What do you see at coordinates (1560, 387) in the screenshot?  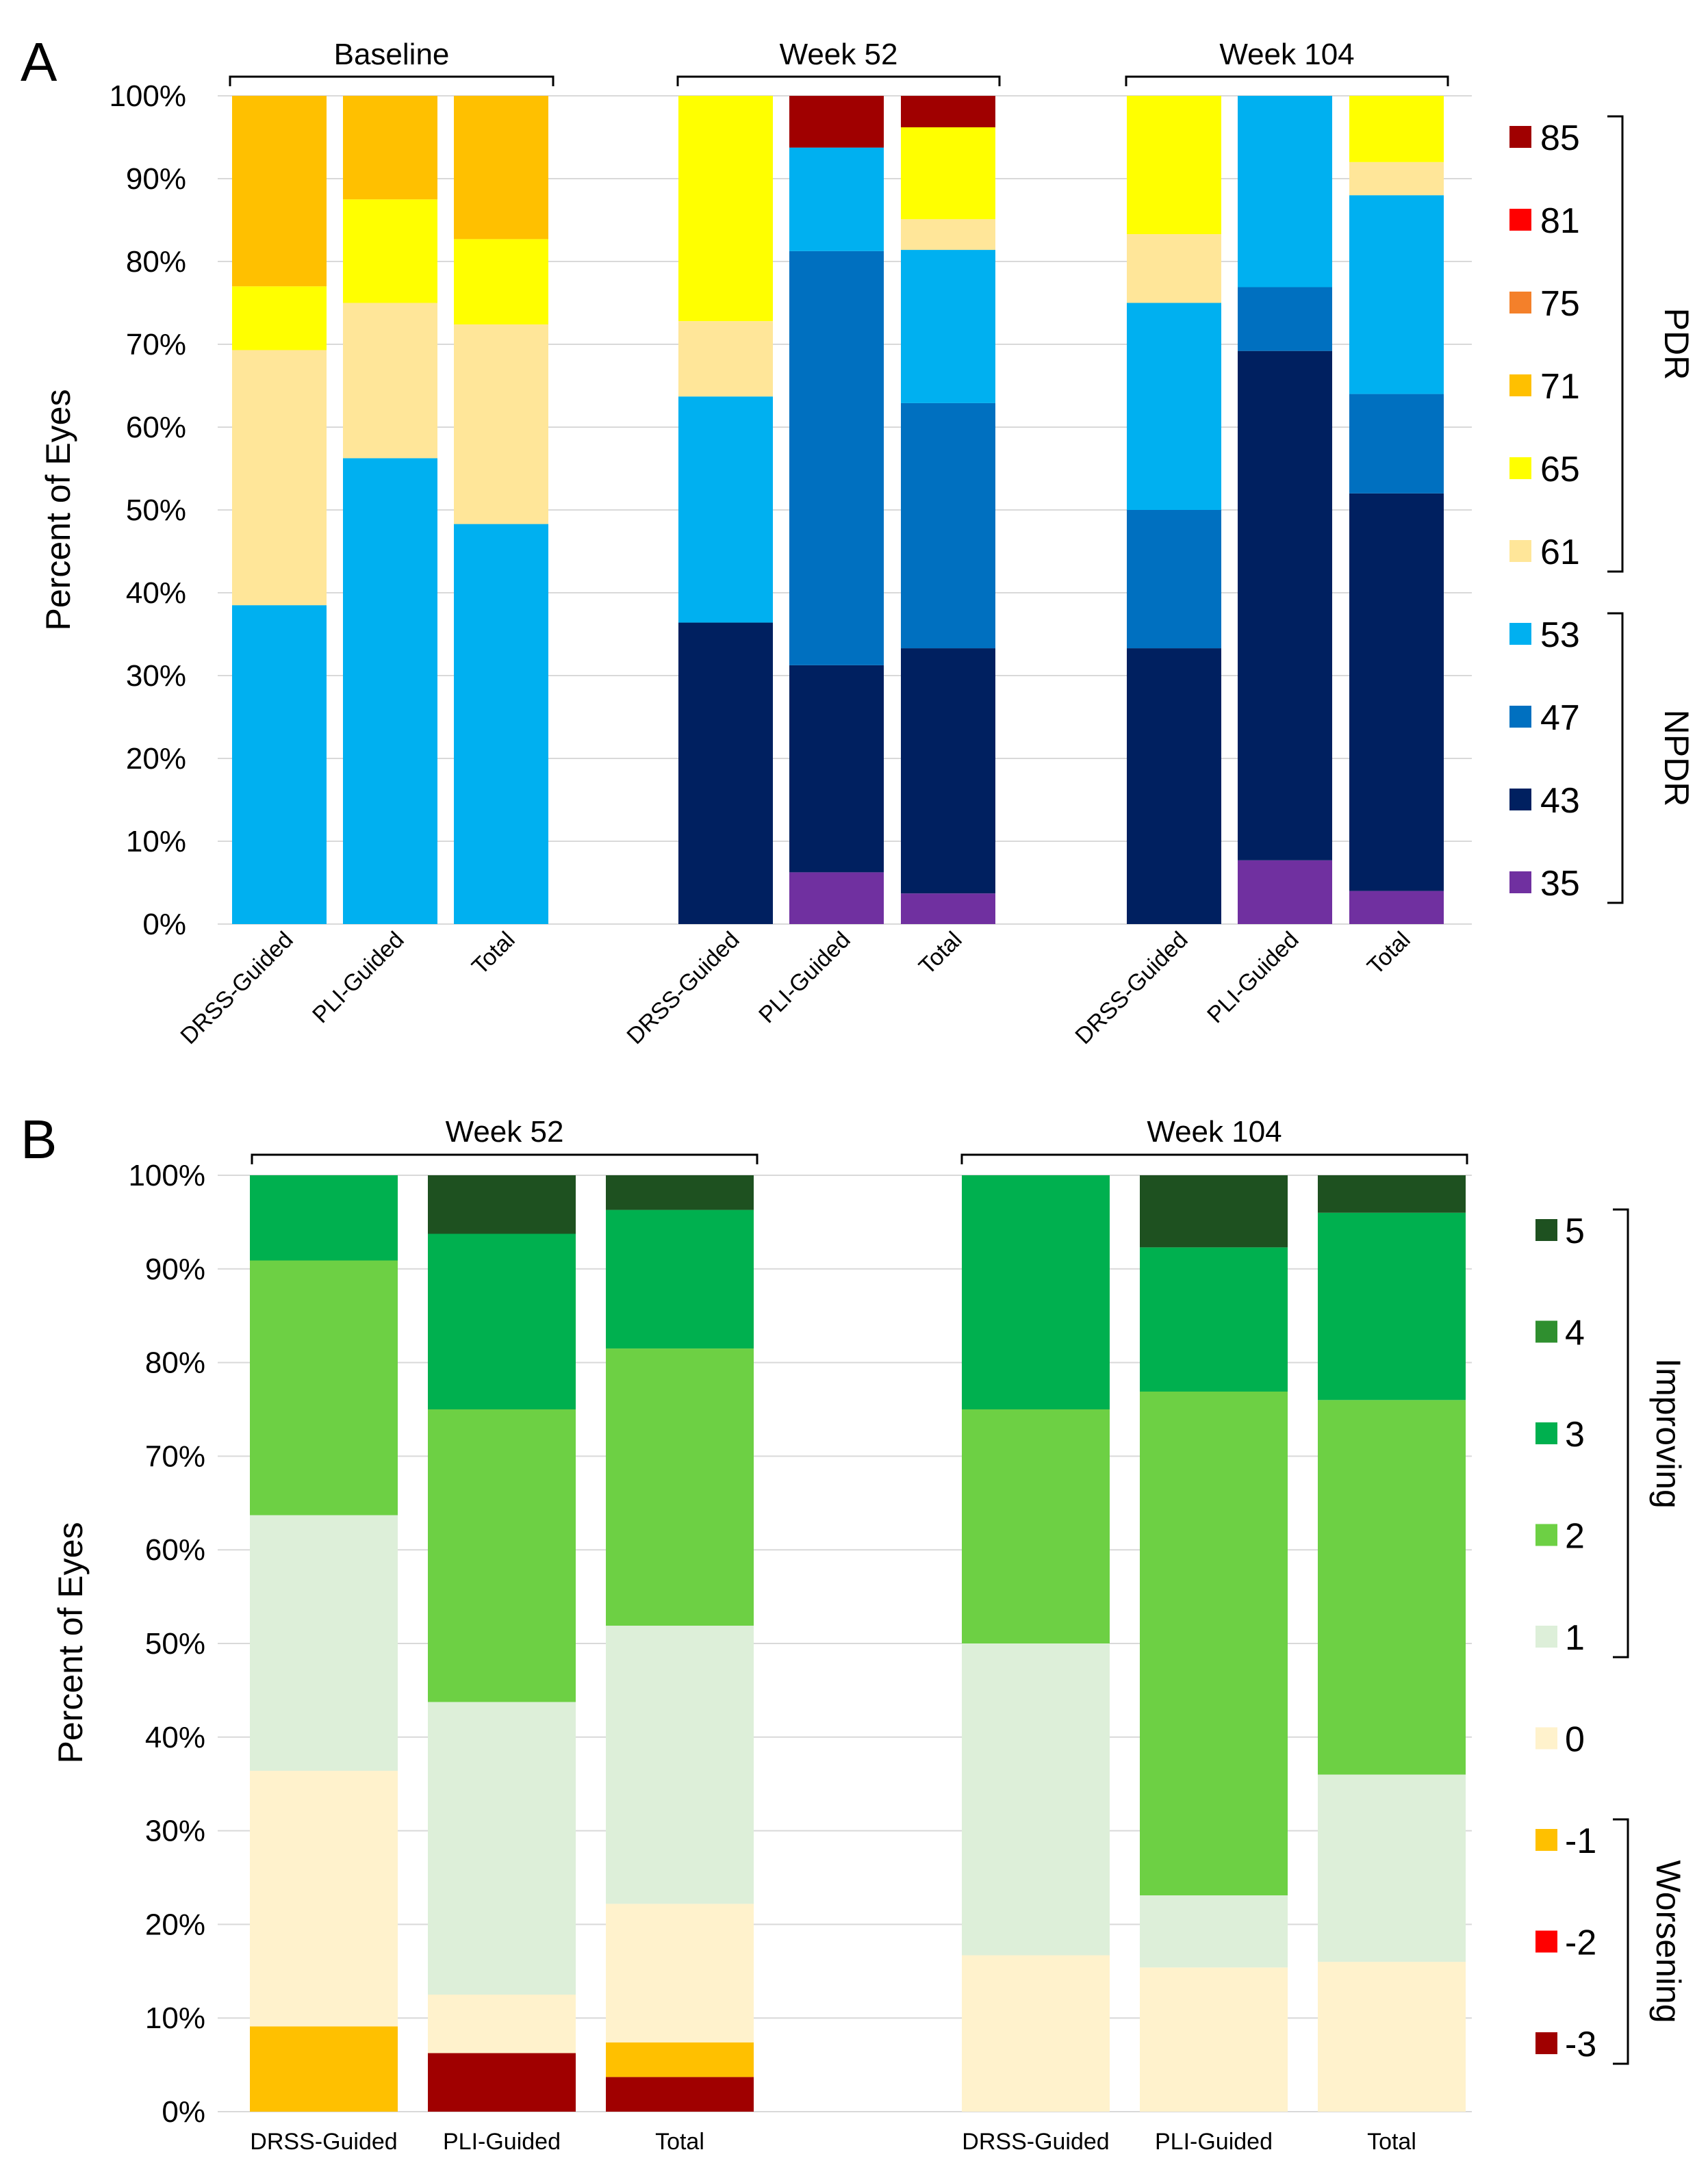 I see `legend-label: 71` at bounding box center [1560, 387].